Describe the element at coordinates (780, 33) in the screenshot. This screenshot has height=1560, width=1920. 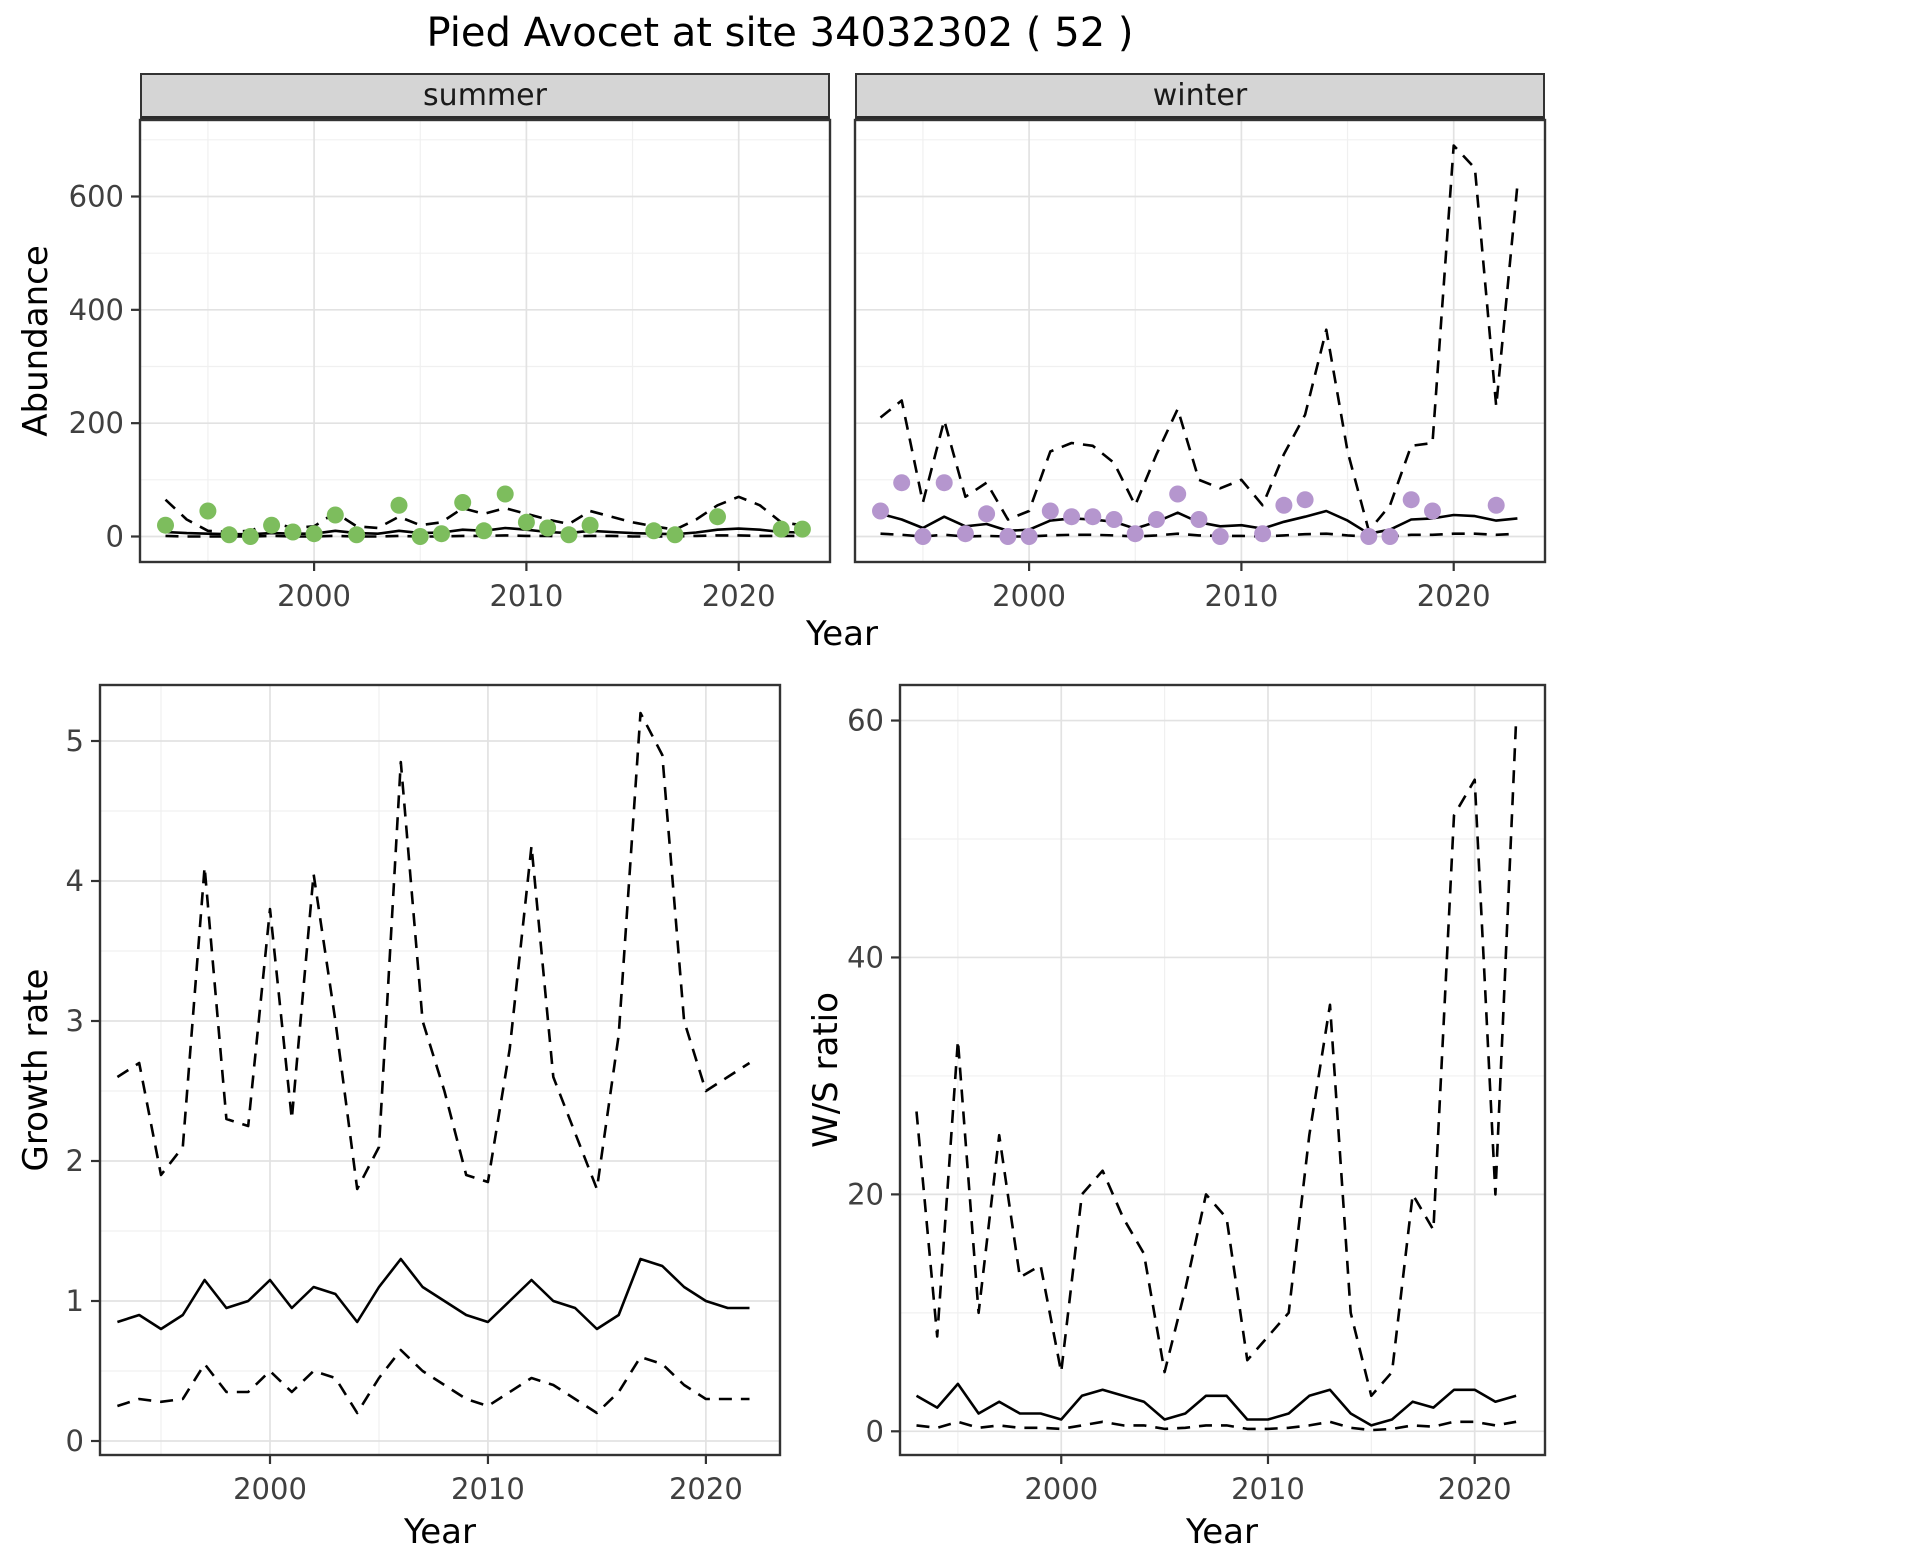
I see `chart-title: Pied Avocet at site 34032302 ( 52 )` at that location.